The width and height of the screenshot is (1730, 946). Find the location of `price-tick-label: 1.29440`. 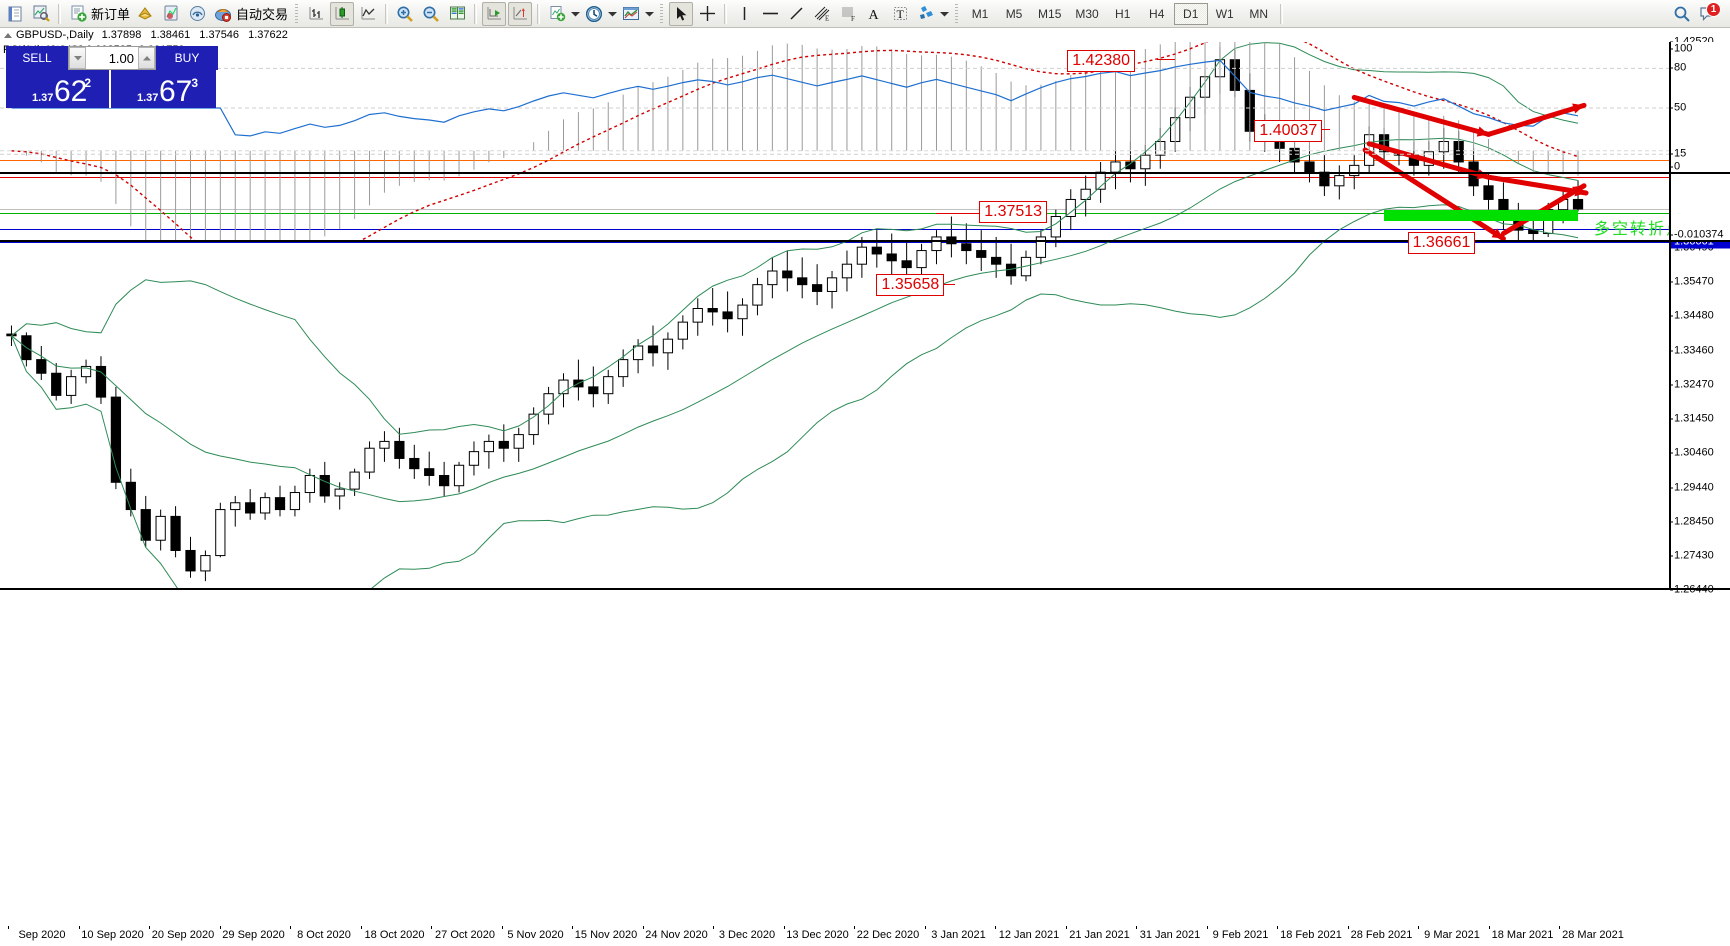

price-tick-label: 1.29440 is located at coordinates (1692, 487).